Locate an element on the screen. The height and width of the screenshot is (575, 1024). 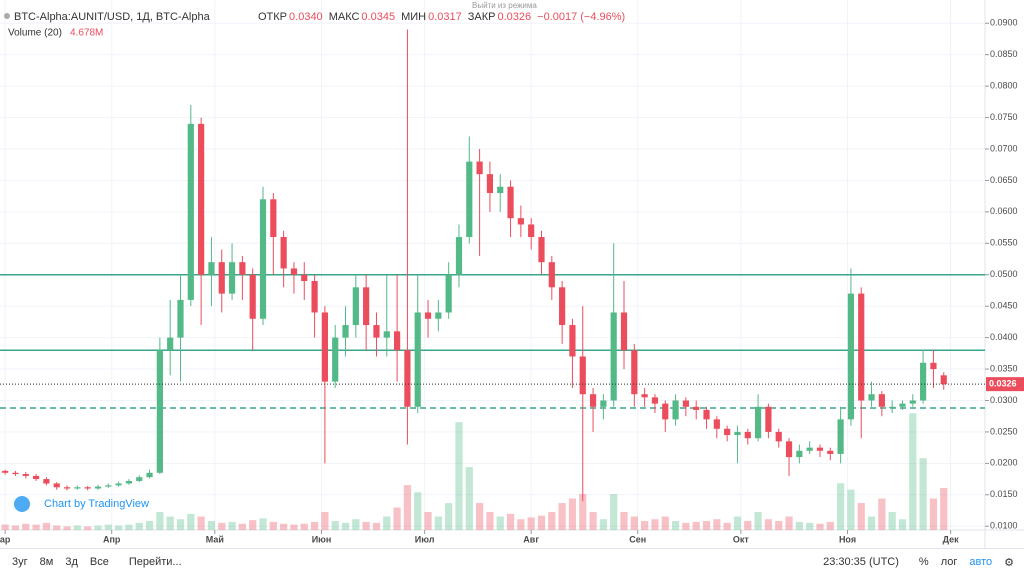
range-button: 3д is located at coordinates (71, 562).